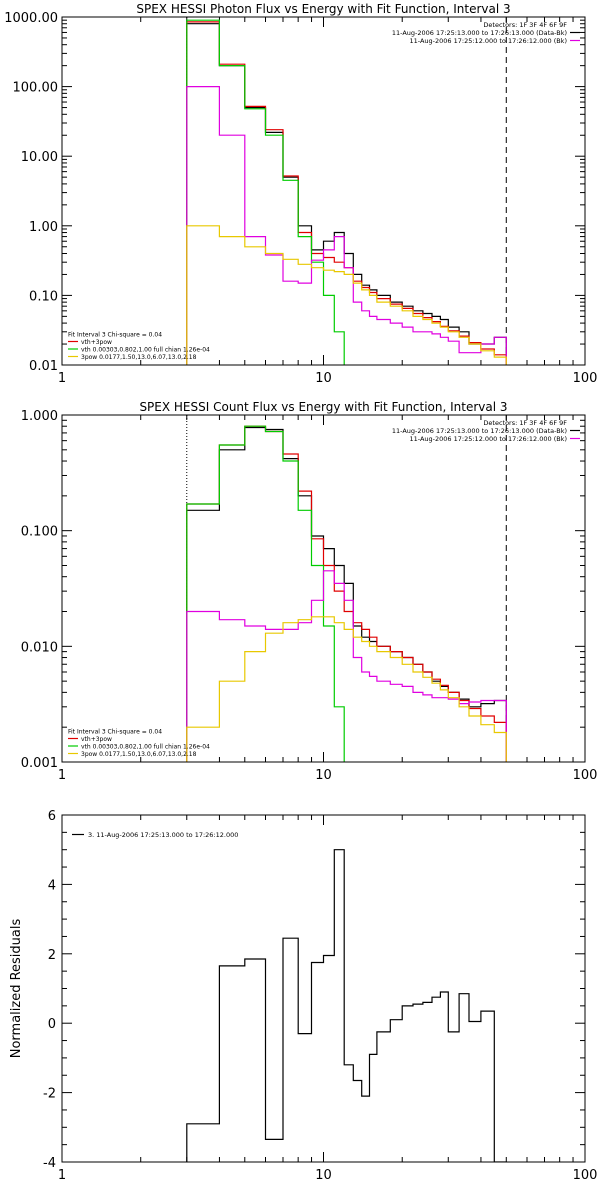 This screenshot has height=1200, width=600. What do you see at coordinates (43, 227) in the screenshot?
I see `y-tick-label: 1.00` at bounding box center [43, 227].